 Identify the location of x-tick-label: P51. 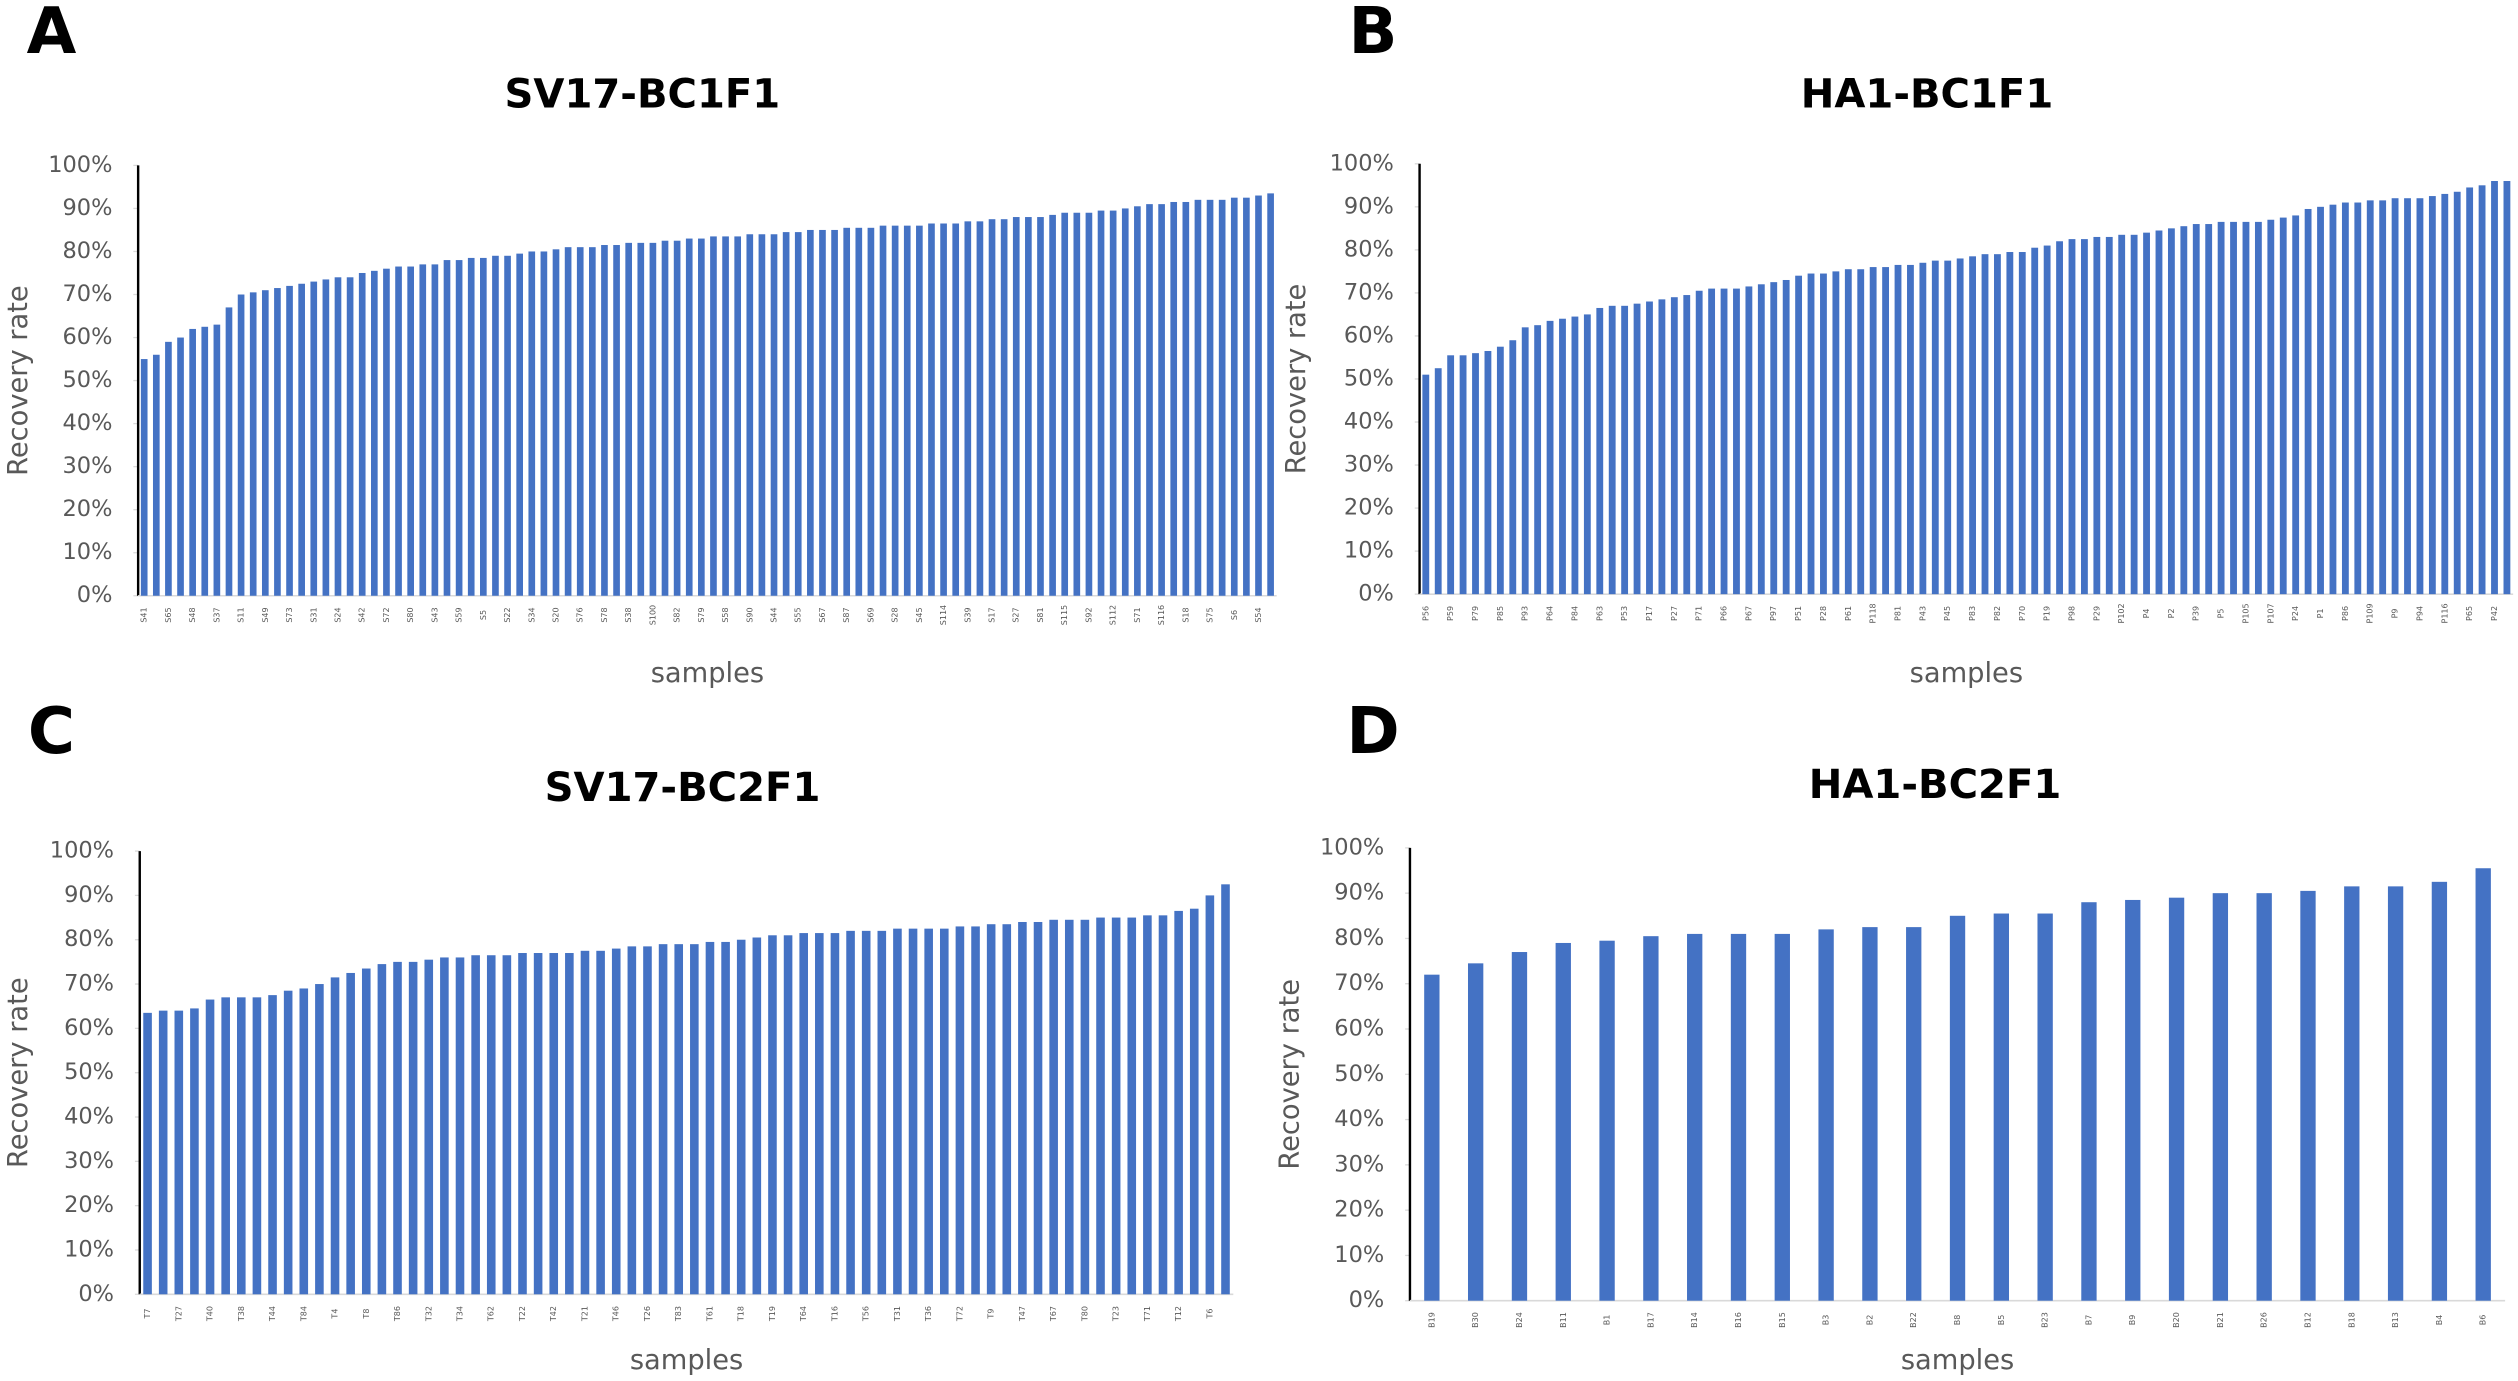
(1798, 613).